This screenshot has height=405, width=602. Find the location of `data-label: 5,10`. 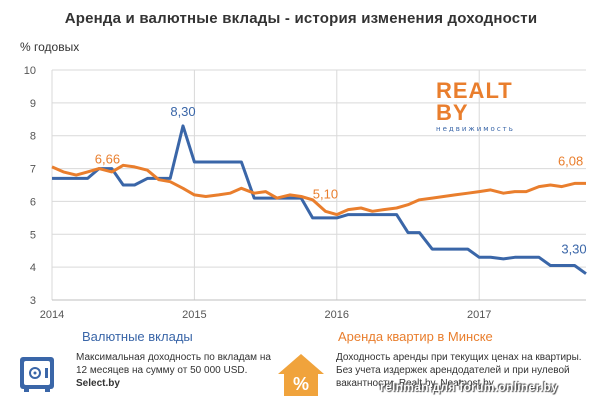

data-label: 5,10 is located at coordinates (325, 194).